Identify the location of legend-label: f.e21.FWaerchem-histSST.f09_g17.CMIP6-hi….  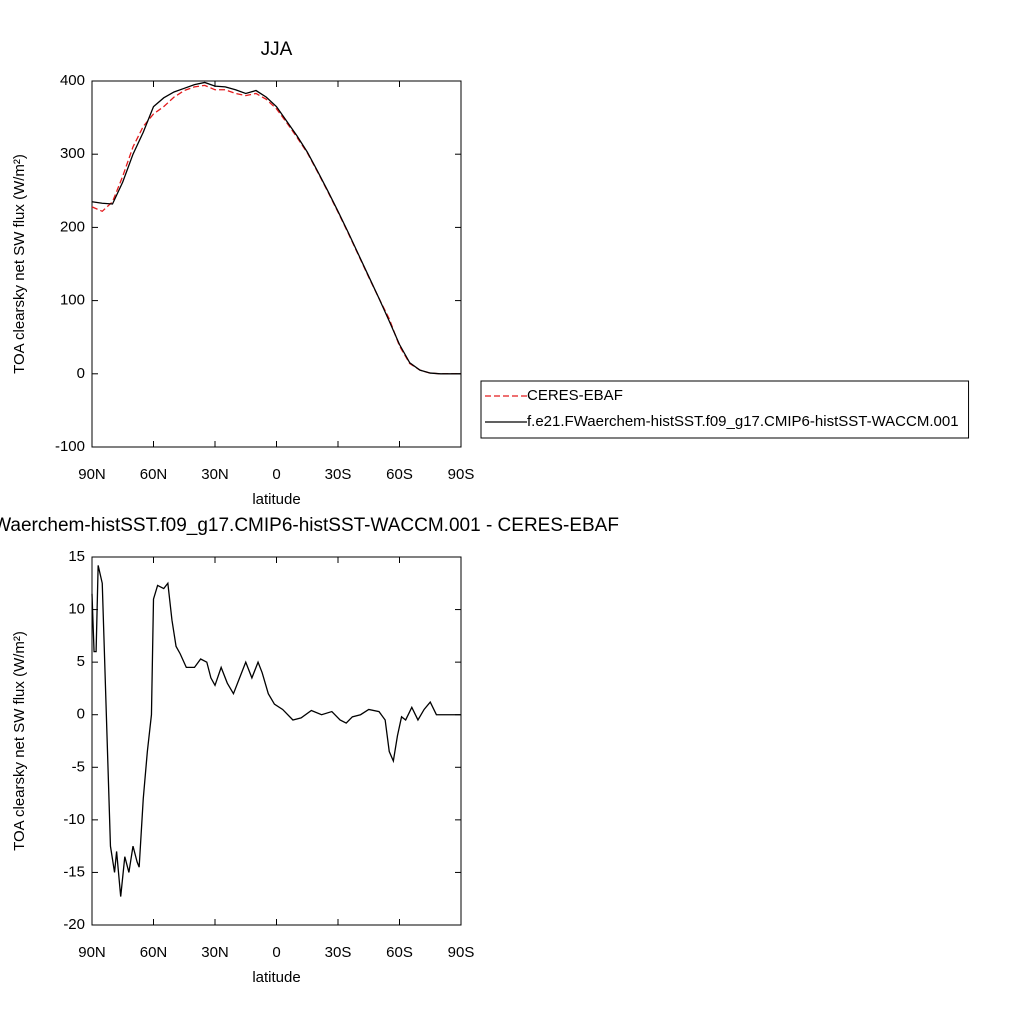
(743, 421).